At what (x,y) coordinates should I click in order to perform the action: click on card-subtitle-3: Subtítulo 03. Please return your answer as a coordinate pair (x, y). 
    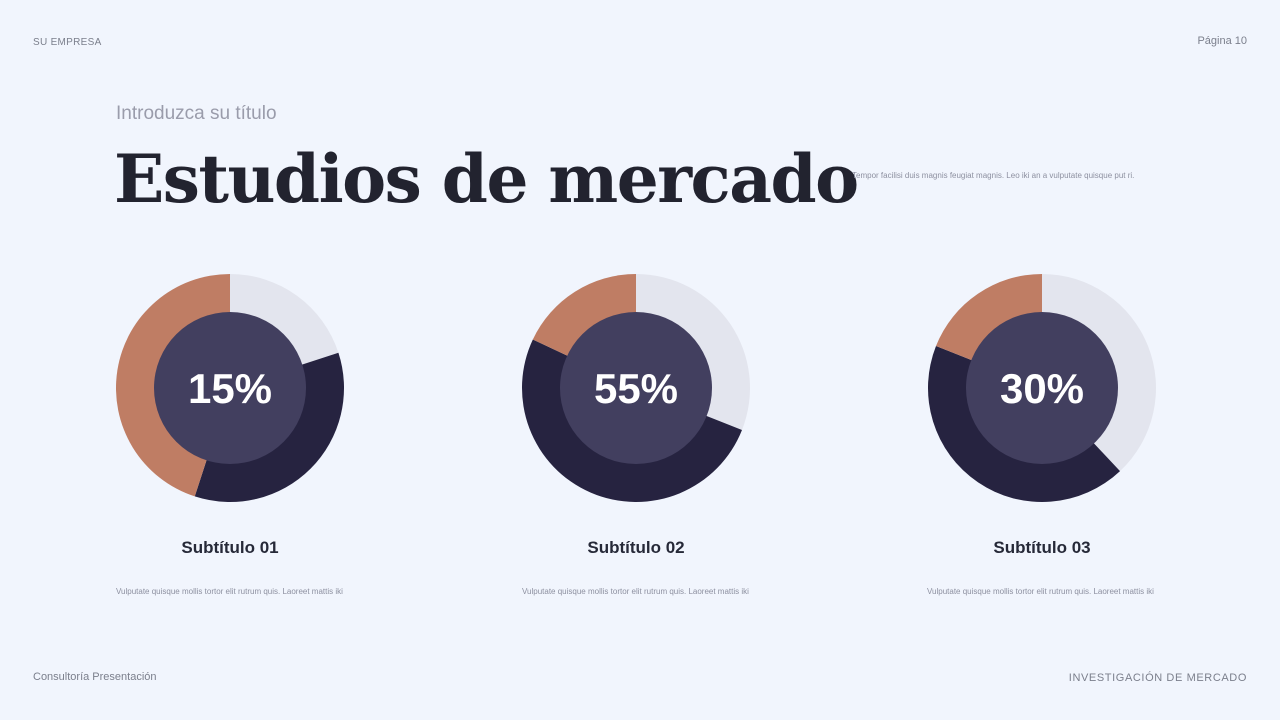
    Looking at the image, I should click on (1042, 547).